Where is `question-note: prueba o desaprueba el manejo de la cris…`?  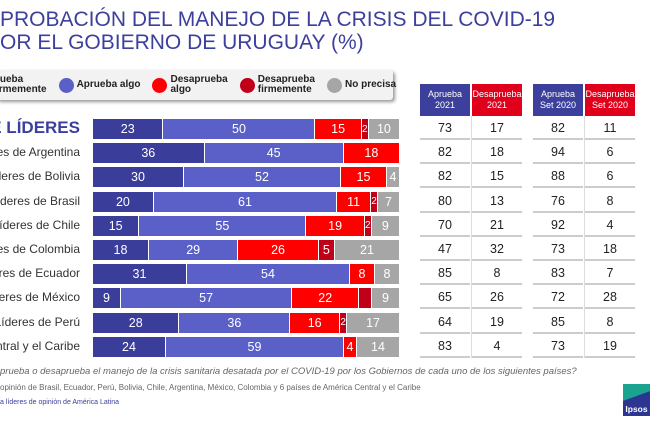
question-note: prueba o desaprueba el manejo de la cris… is located at coordinates (288, 371).